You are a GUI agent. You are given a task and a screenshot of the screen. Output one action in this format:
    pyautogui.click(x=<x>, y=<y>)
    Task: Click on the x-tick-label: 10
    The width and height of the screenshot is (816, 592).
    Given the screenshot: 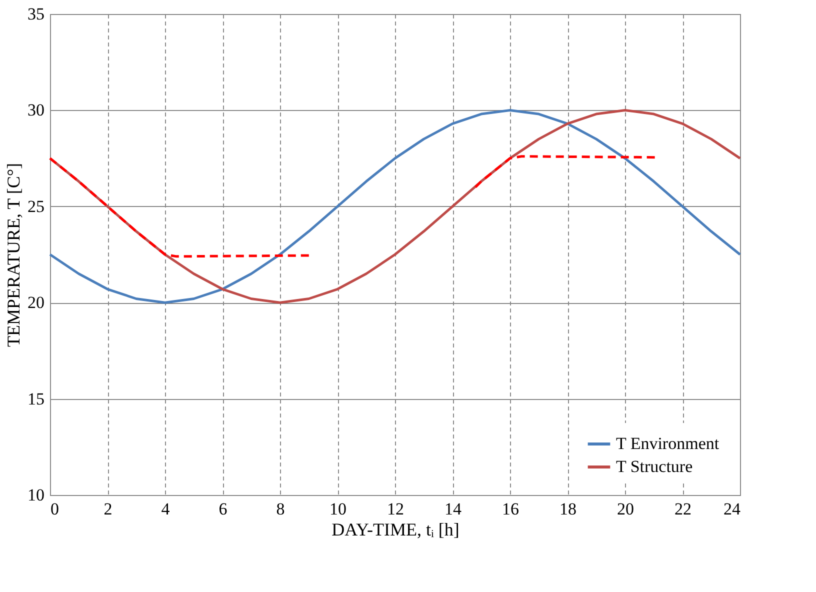 What is the action you would take?
    pyautogui.click(x=338, y=509)
    